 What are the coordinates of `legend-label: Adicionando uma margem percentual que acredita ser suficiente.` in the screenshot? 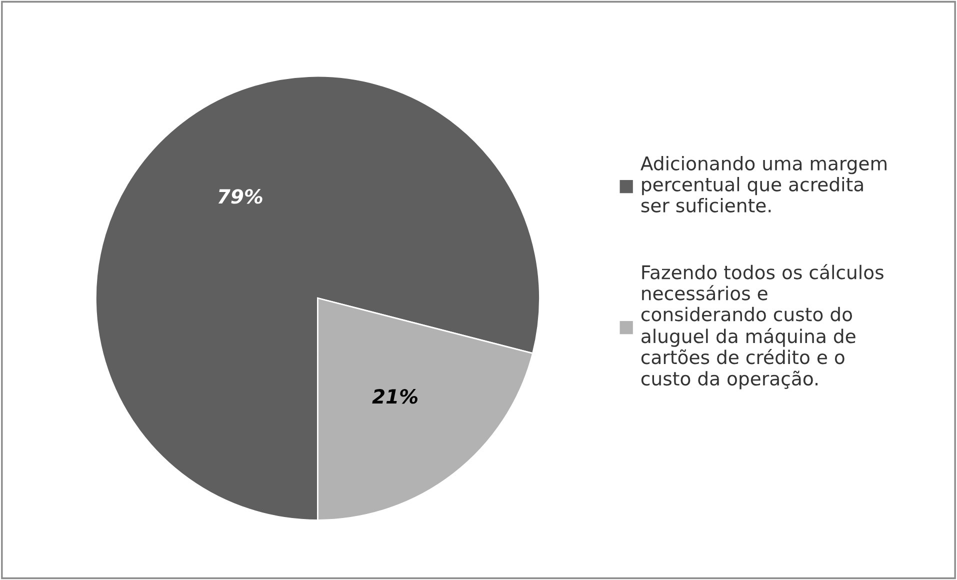 It's located at (763, 184).